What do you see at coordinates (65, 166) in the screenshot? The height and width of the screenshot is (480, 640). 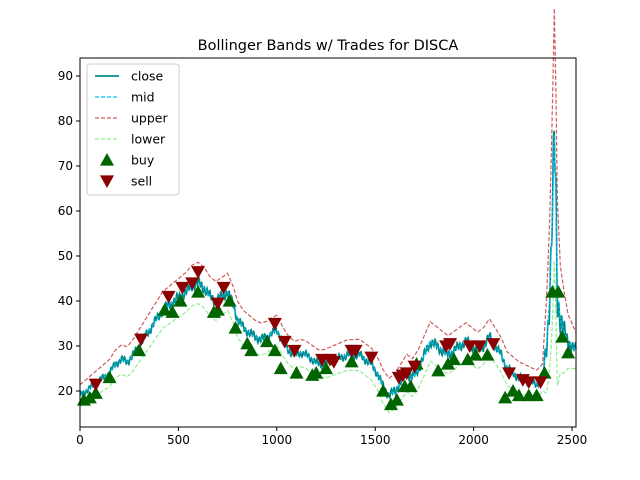 I see `y-tick-label: 70` at bounding box center [65, 166].